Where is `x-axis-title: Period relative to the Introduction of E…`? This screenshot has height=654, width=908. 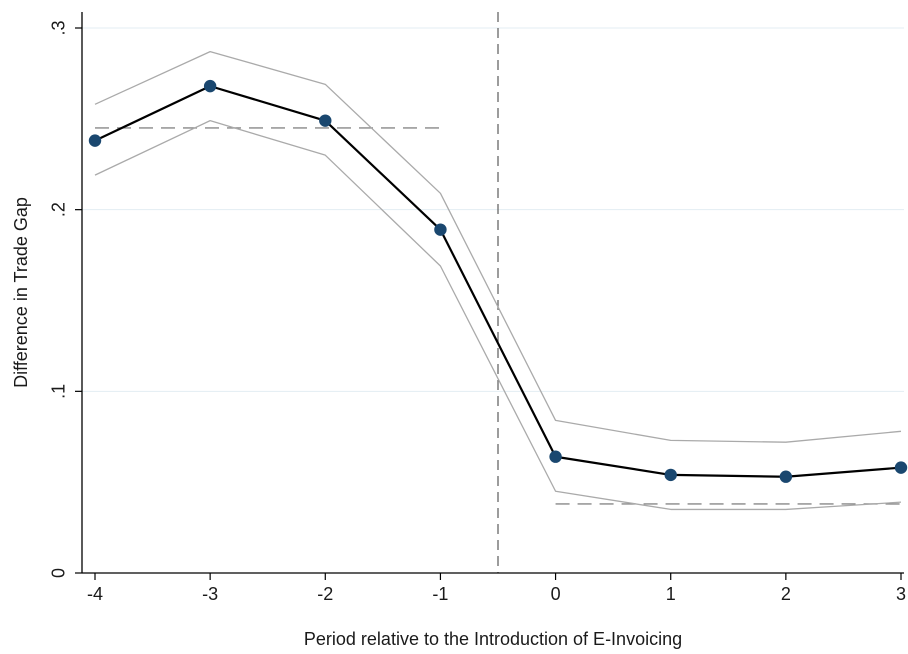 x-axis-title: Period relative to the Introduction of E… is located at coordinates (493, 639).